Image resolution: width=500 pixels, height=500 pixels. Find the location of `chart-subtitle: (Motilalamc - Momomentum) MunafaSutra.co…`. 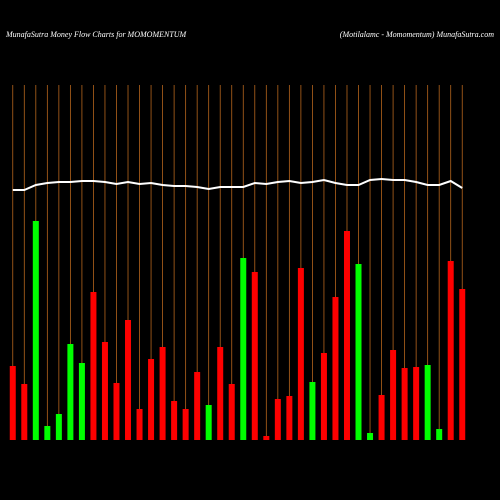

chart-subtitle: (Motilalamc - Momomentum) MunafaSutra.co… is located at coordinates (417, 34).